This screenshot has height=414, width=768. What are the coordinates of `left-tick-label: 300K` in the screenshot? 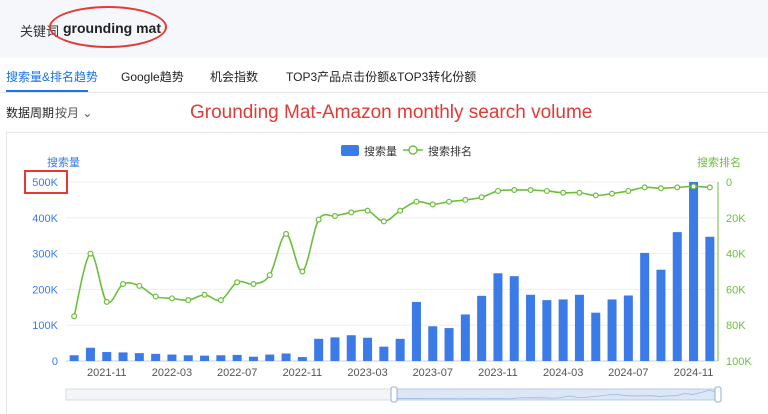 It's located at (45, 255).